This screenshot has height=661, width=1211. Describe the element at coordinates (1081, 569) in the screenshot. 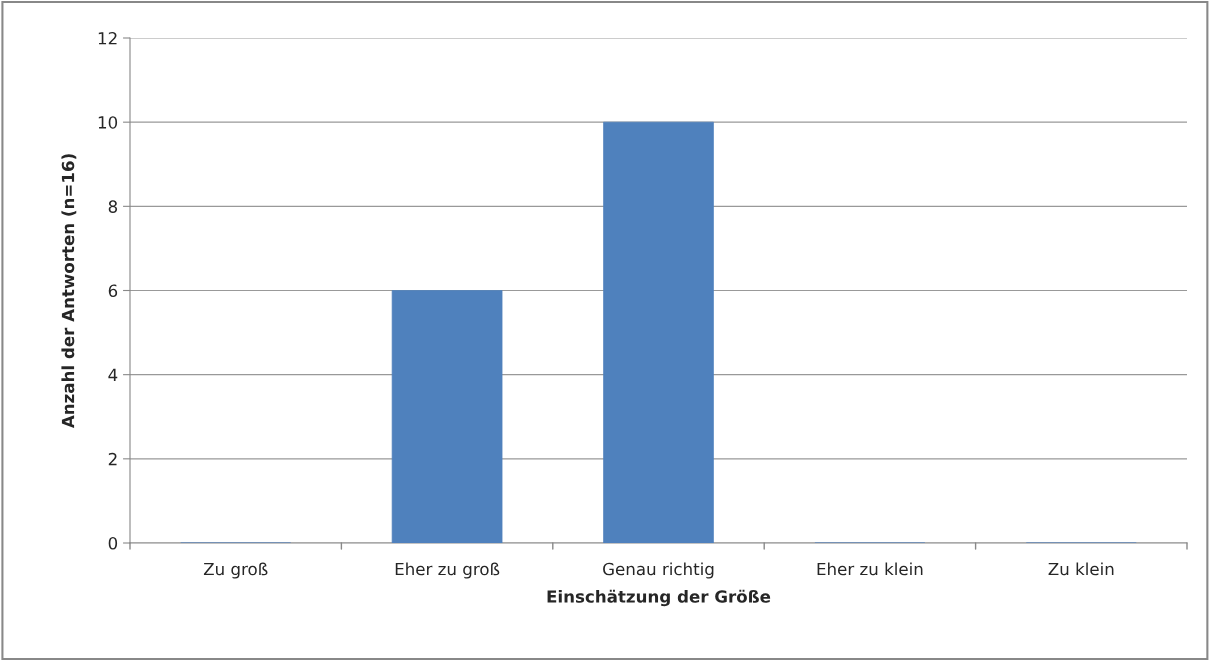

I see `x-tick-label: Zu klein` at that location.